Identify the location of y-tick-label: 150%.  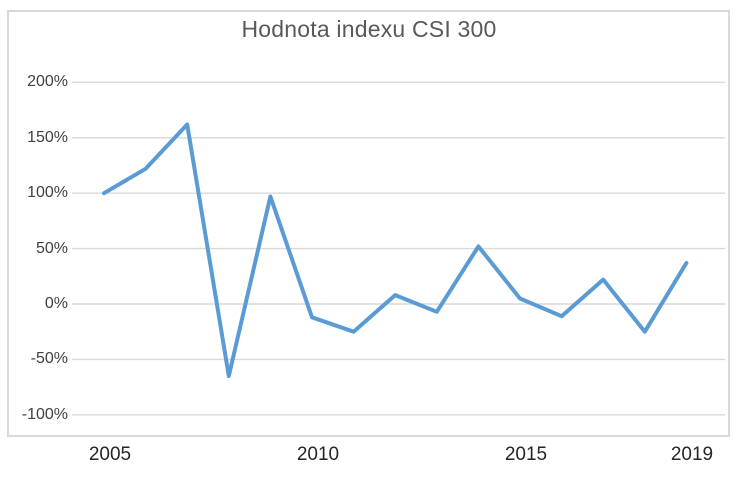
(47, 137).